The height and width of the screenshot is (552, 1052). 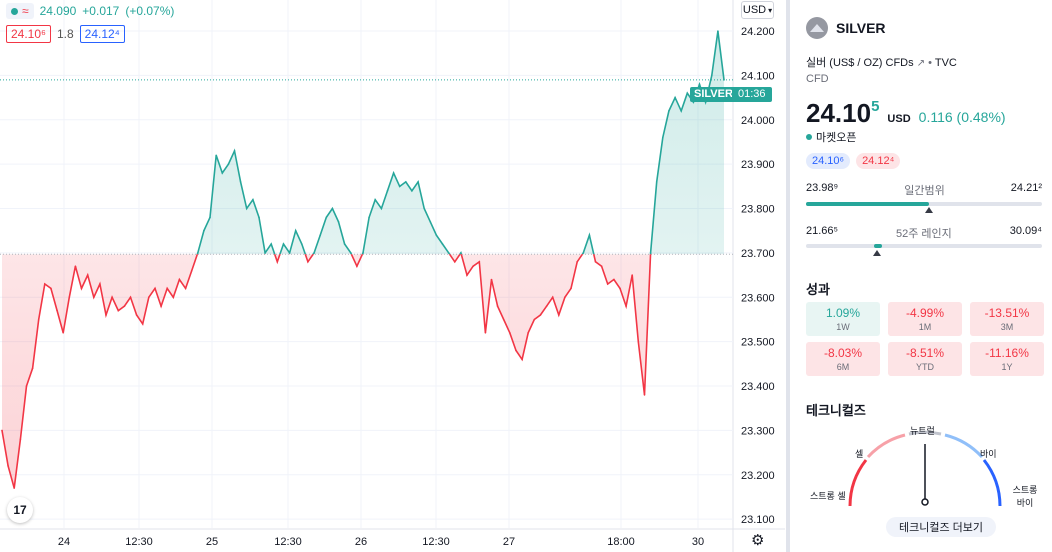 What do you see at coordinates (925, 502) in the screenshot?
I see `gauge-pivot` at bounding box center [925, 502].